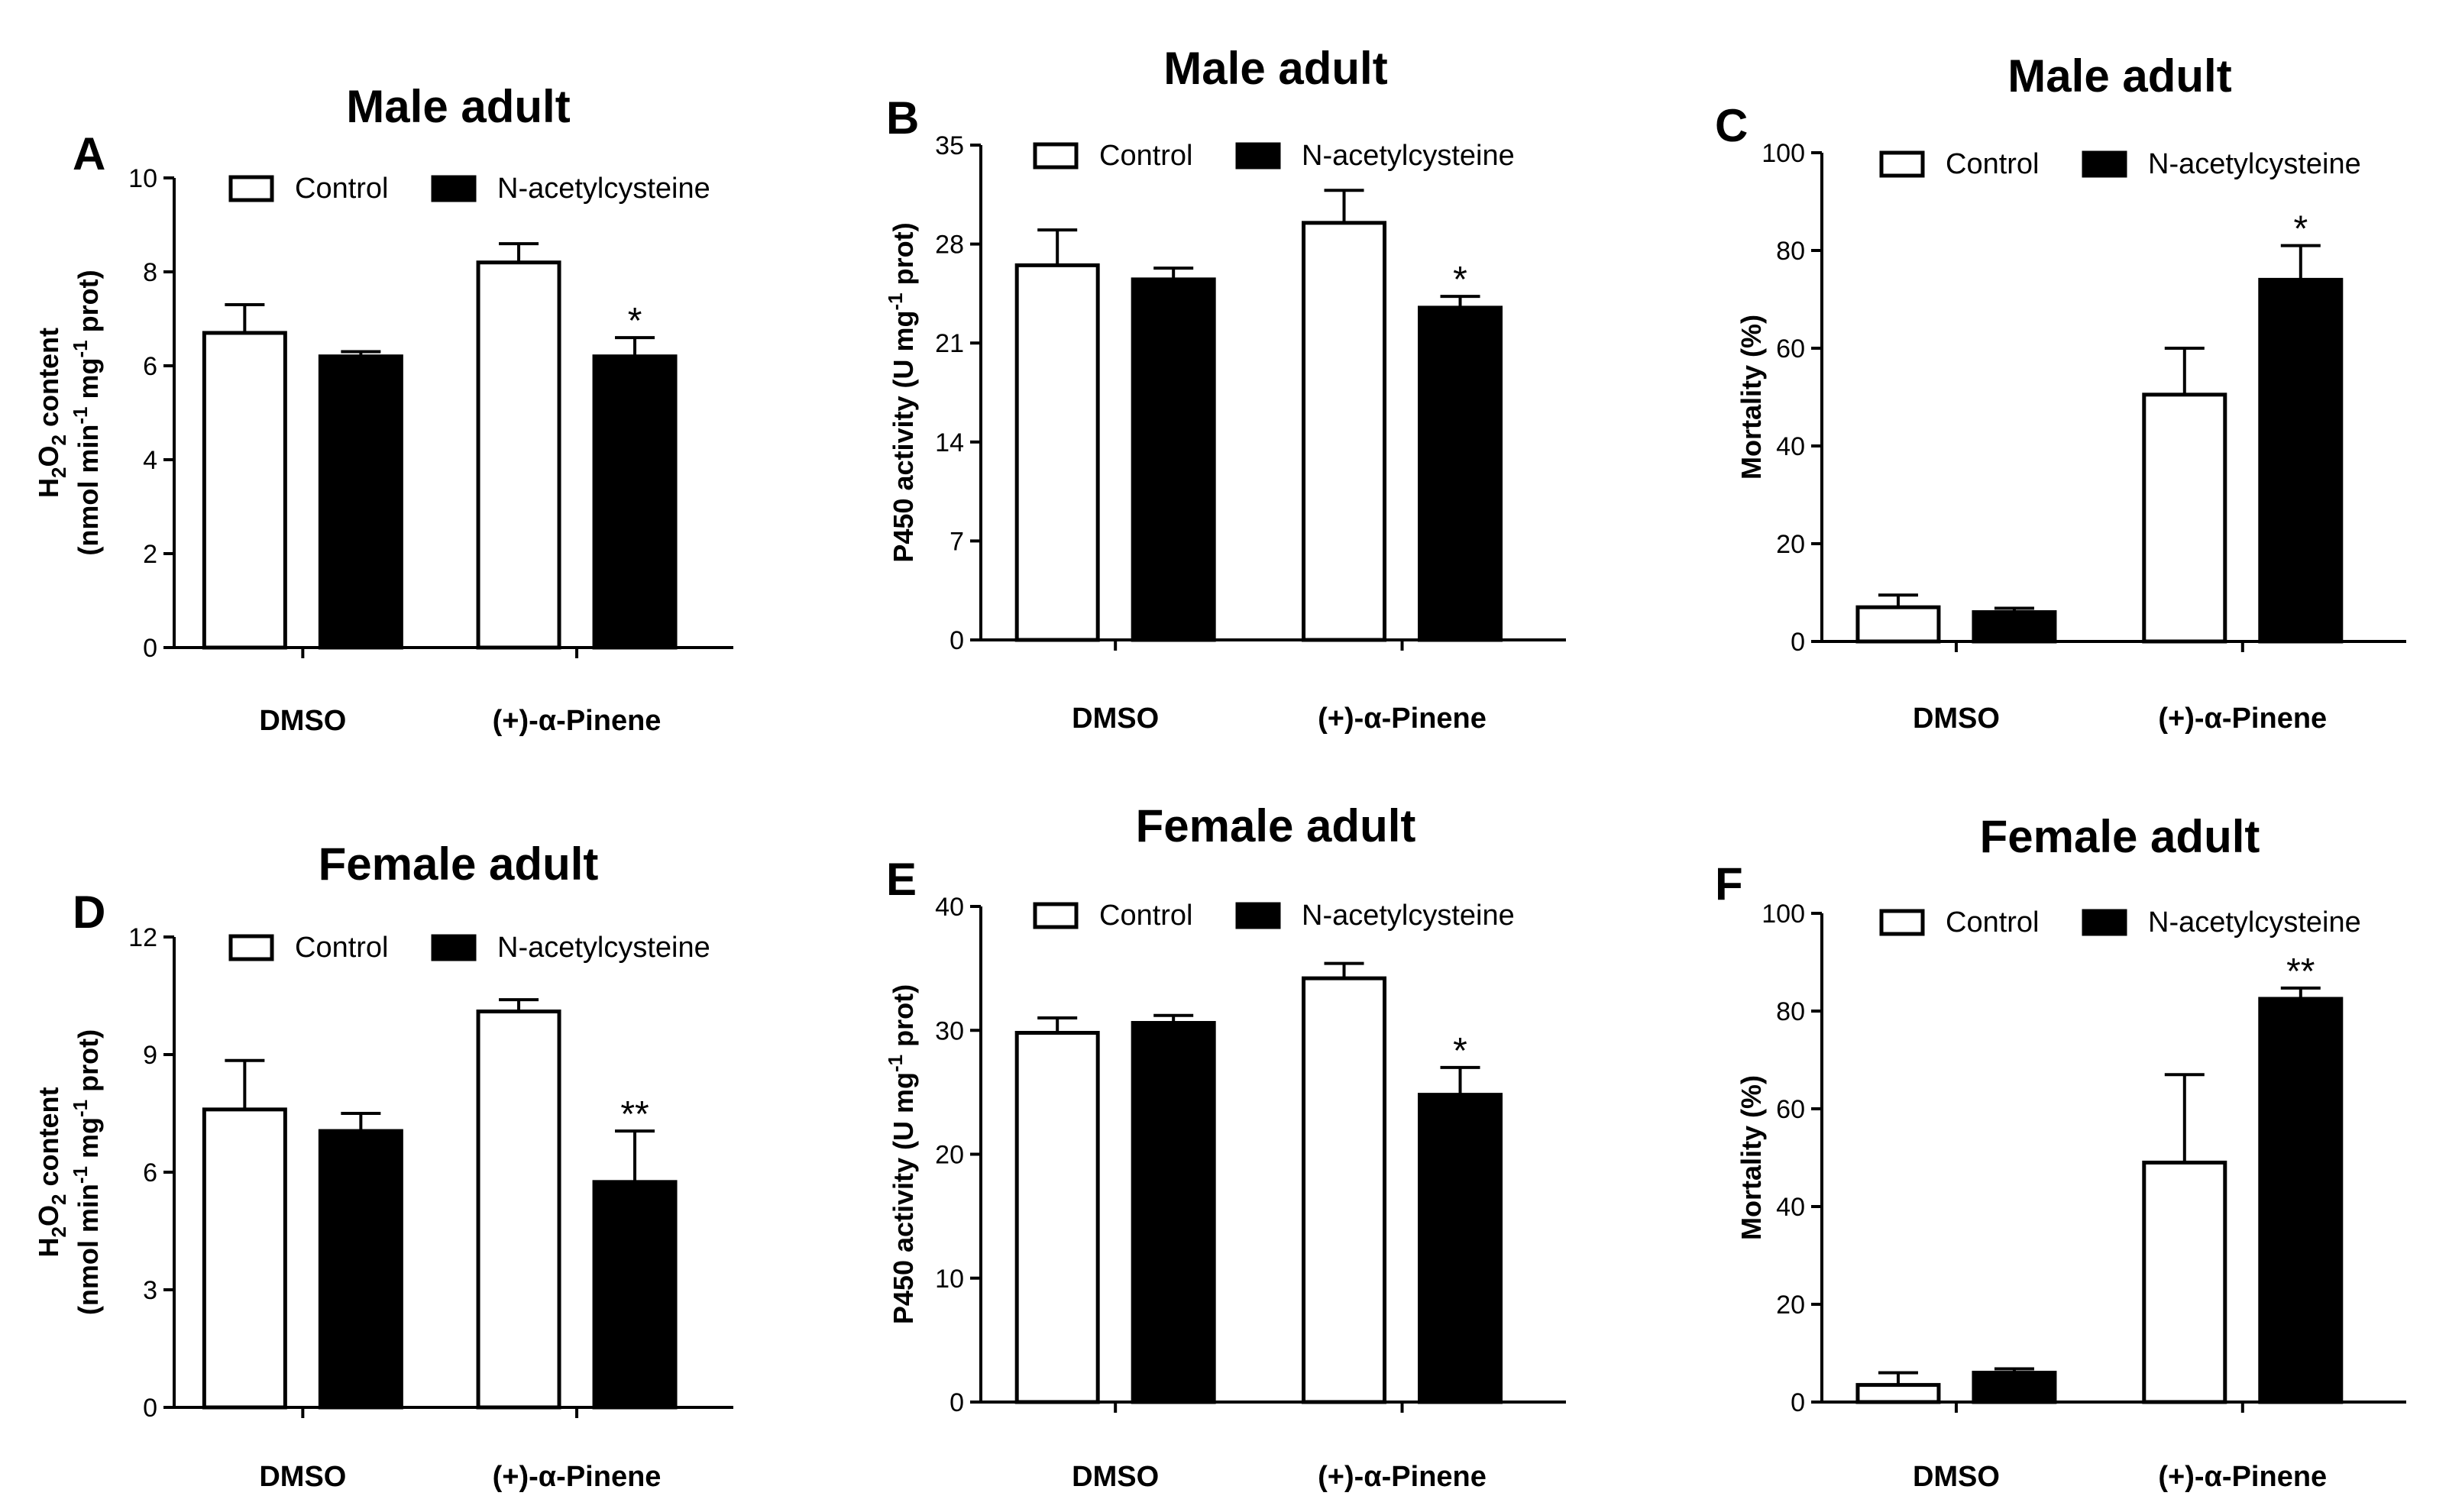 This screenshot has width=2449, height=1512. Describe the element at coordinates (957, 541) in the screenshot. I see `y-tick-label: 7` at that location.